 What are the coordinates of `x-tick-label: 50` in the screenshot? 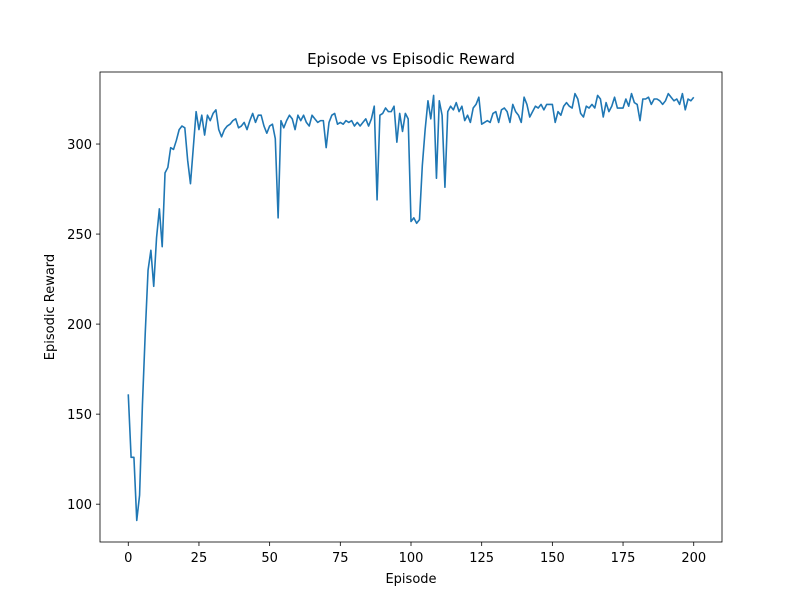 It's located at (269, 558).